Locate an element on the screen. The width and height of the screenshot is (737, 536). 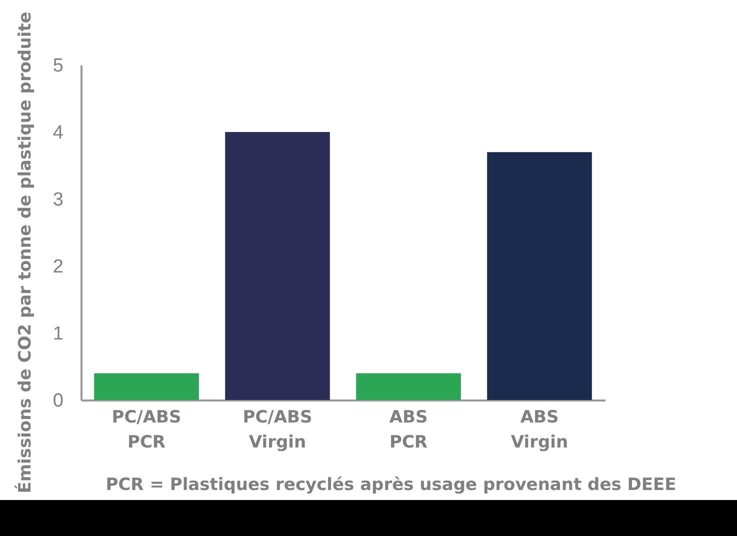
y-tick-label: 0 is located at coordinates (58, 401).